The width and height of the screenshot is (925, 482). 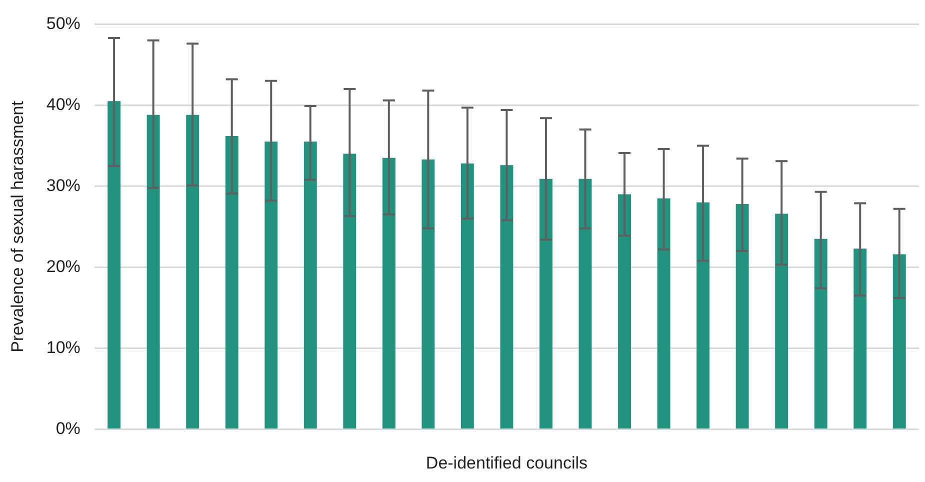 What do you see at coordinates (63, 347) in the screenshot?
I see `y-tick-label: 10%` at bounding box center [63, 347].